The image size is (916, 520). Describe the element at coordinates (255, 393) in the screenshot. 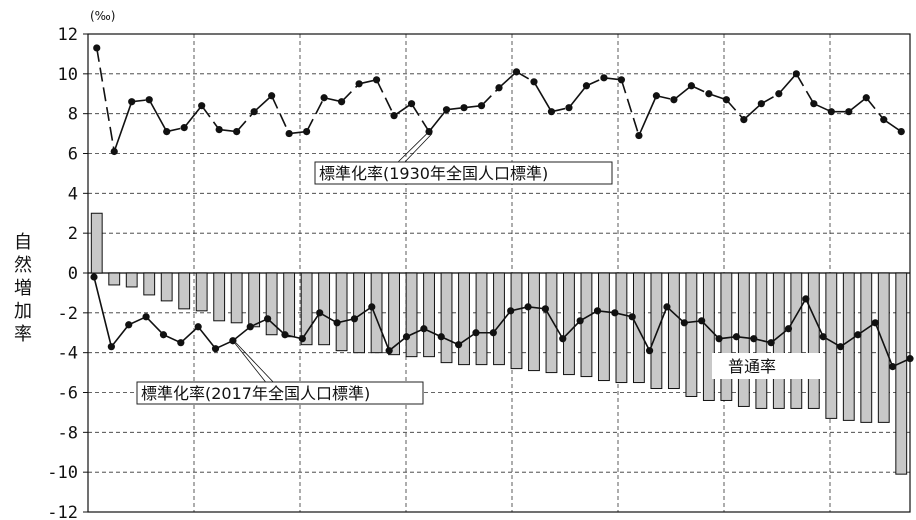

I see `annotation-std2017-text: 標準化率(2017年全国人口標準)` at that location.